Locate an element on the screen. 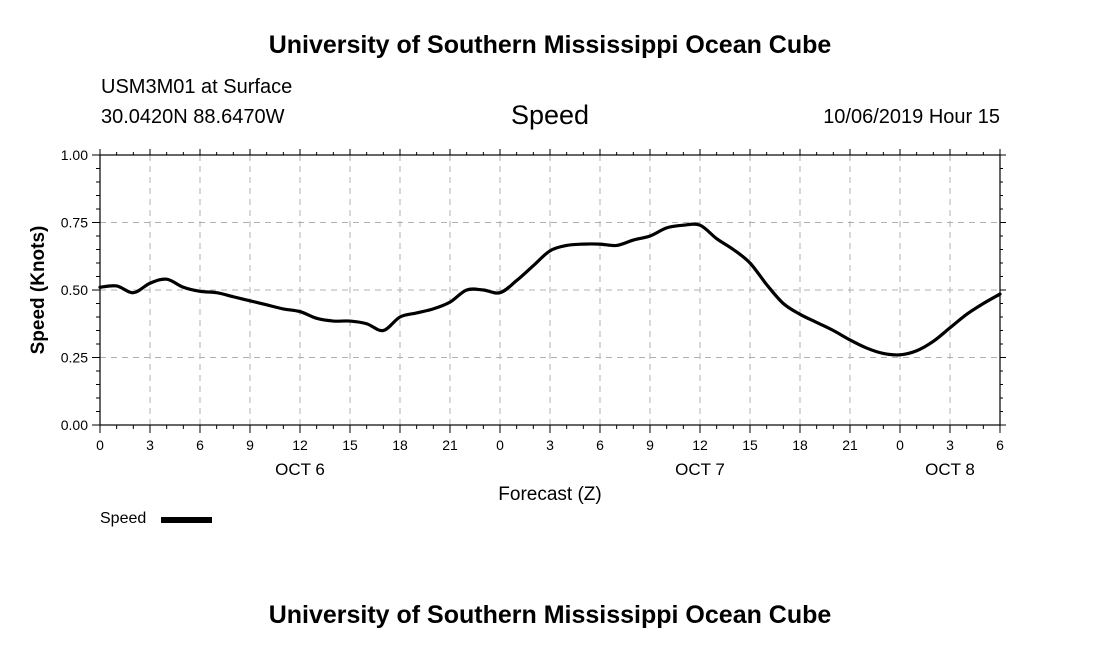 This screenshot has width=1100, height=650. coordinates-label: 30.0420N 88.6470W is located at coordinates (193, 117).